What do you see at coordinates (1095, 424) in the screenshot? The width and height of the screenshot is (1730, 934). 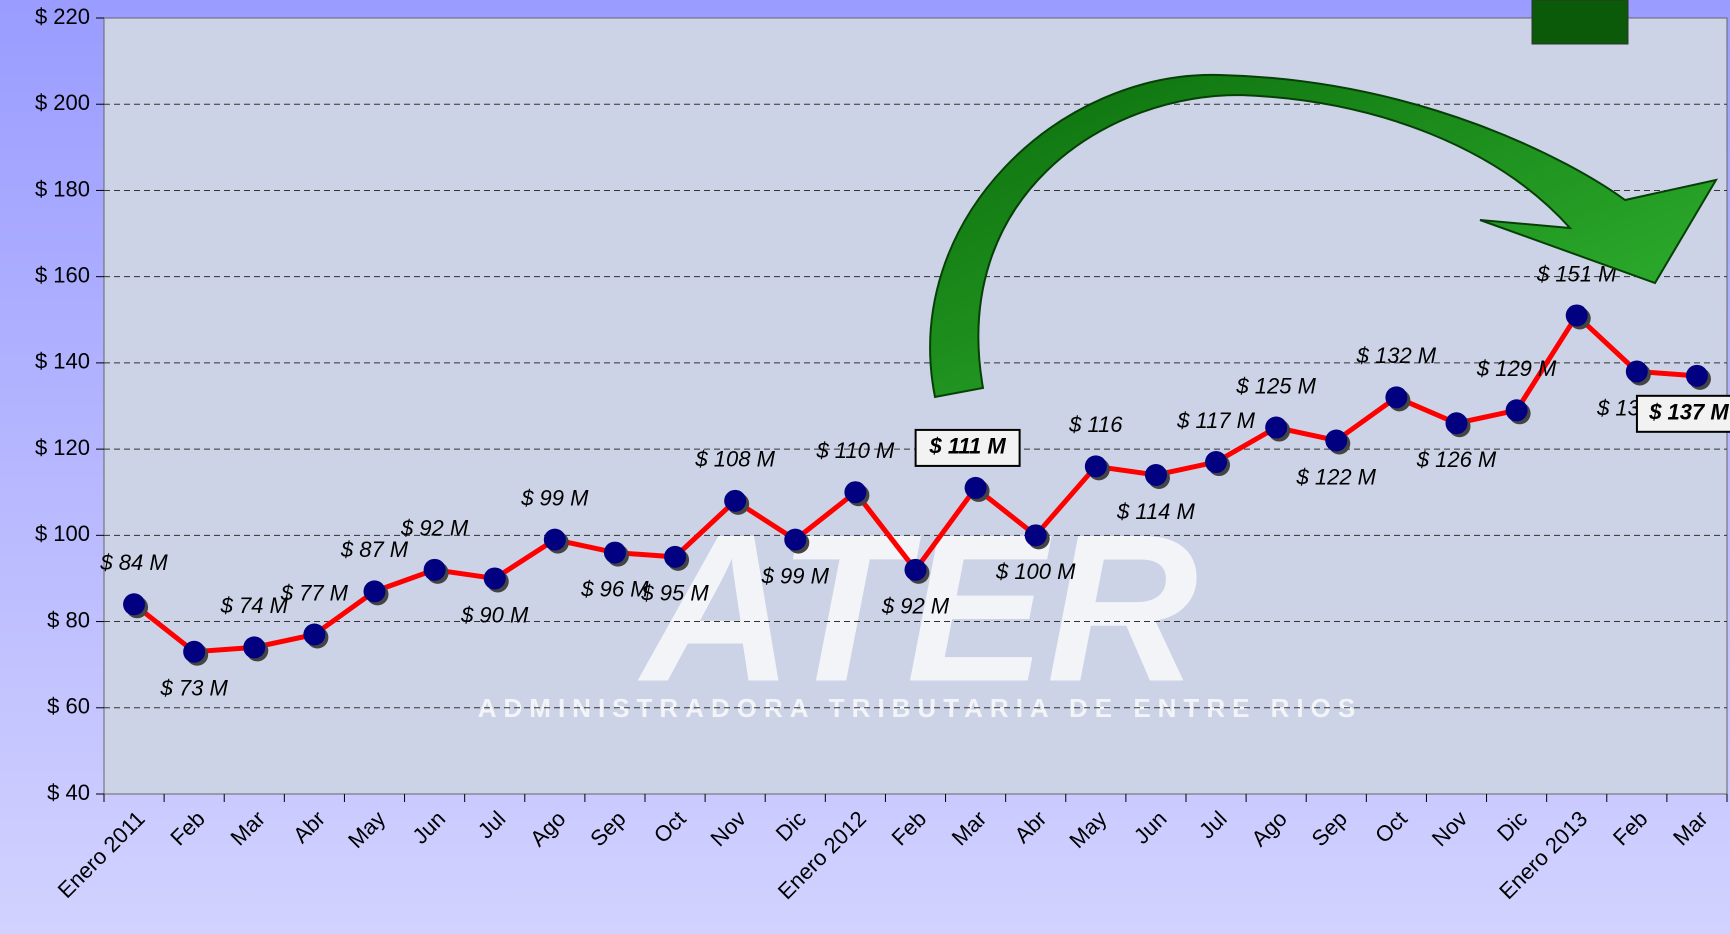 I see `data-label: $ 116` at bounding box center [1095, 424].